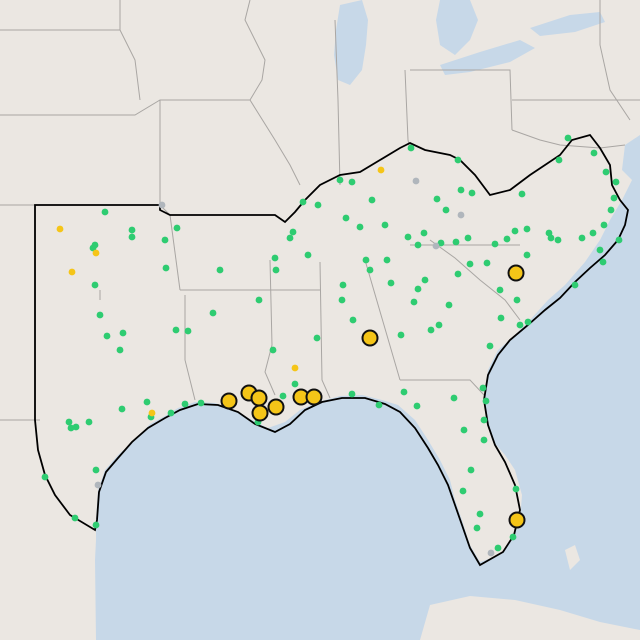 The height and width of the screenshot is (640, 640). What do you see at coordinates (370, 338) in the screenshot?
I see `map-marker-large-ga-central` at bounding box center [370, 338].